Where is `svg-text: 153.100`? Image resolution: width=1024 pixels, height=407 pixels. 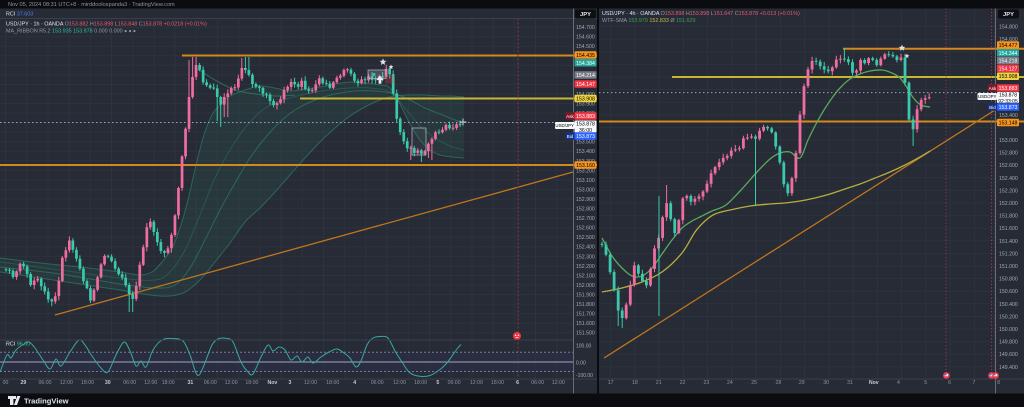 svg-text: 153.100 is located at coordinates (585, 181).